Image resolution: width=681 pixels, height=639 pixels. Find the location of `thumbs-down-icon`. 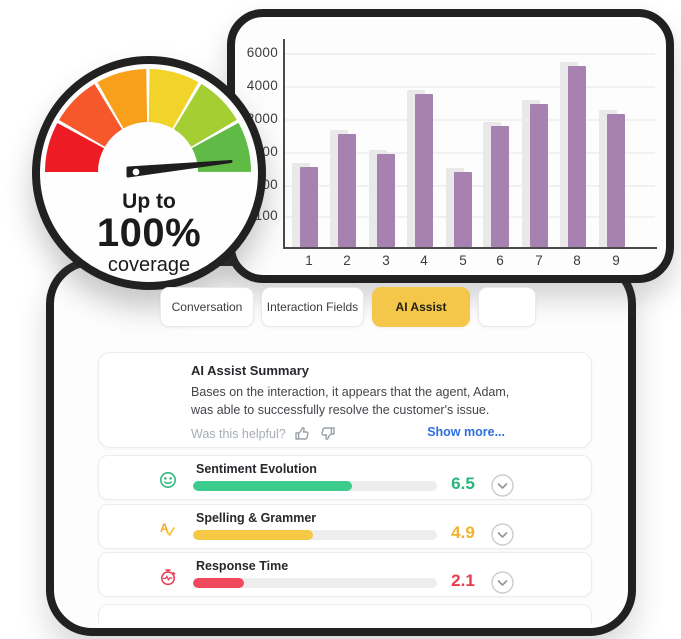

thumbs-down-icon is located at coordinates (327, 433).